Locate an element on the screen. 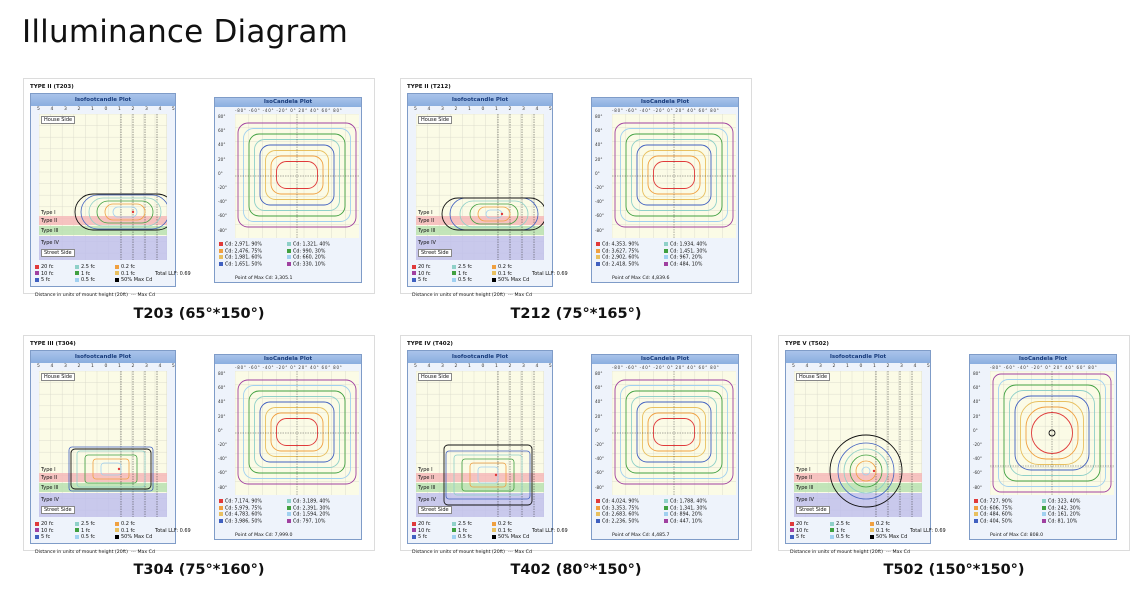 The width and height of the screenshot is (1144, 612). cand-legend-item: Cd: 660, 20% is located at coordinates (321, 258).